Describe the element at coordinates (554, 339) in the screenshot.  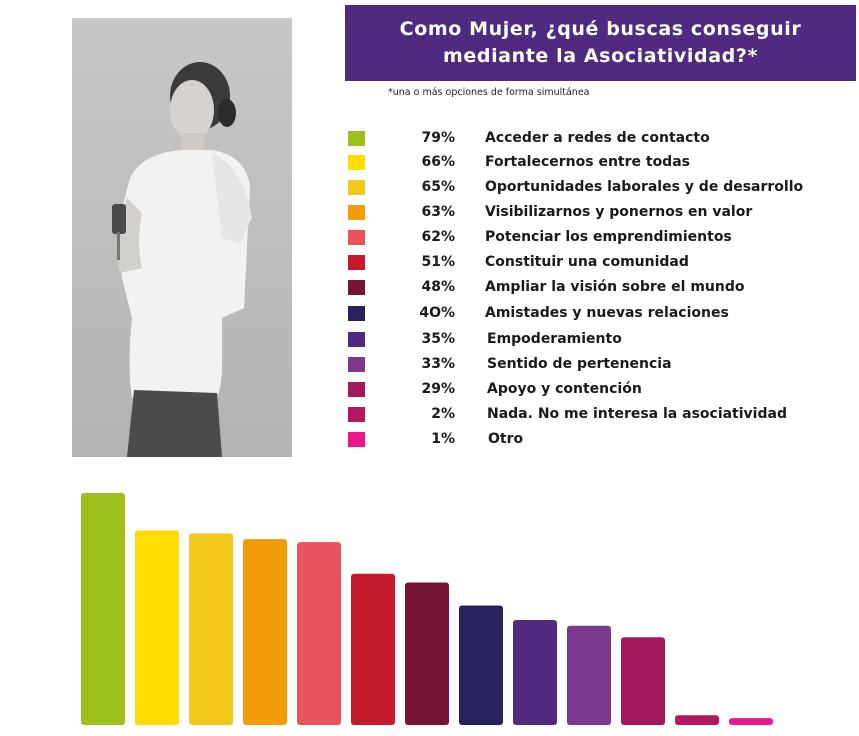
I see `legend-label: Empoderamiento` at that location.